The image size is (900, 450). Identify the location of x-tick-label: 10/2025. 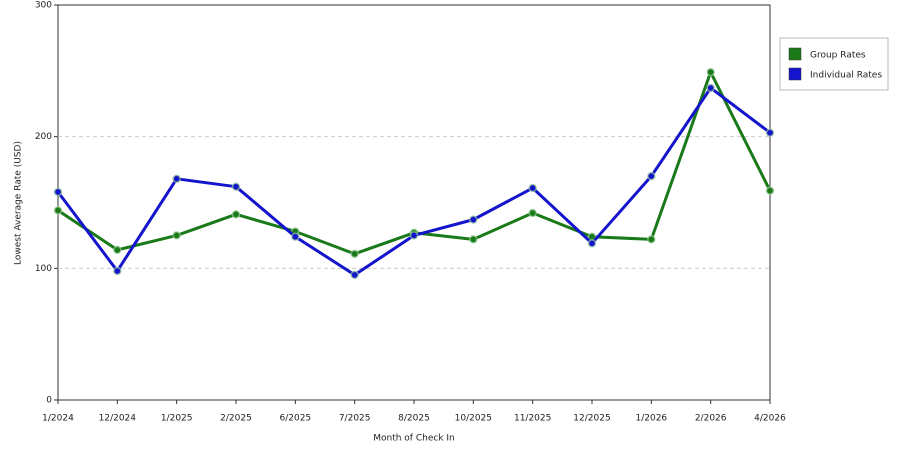
(473, 419).